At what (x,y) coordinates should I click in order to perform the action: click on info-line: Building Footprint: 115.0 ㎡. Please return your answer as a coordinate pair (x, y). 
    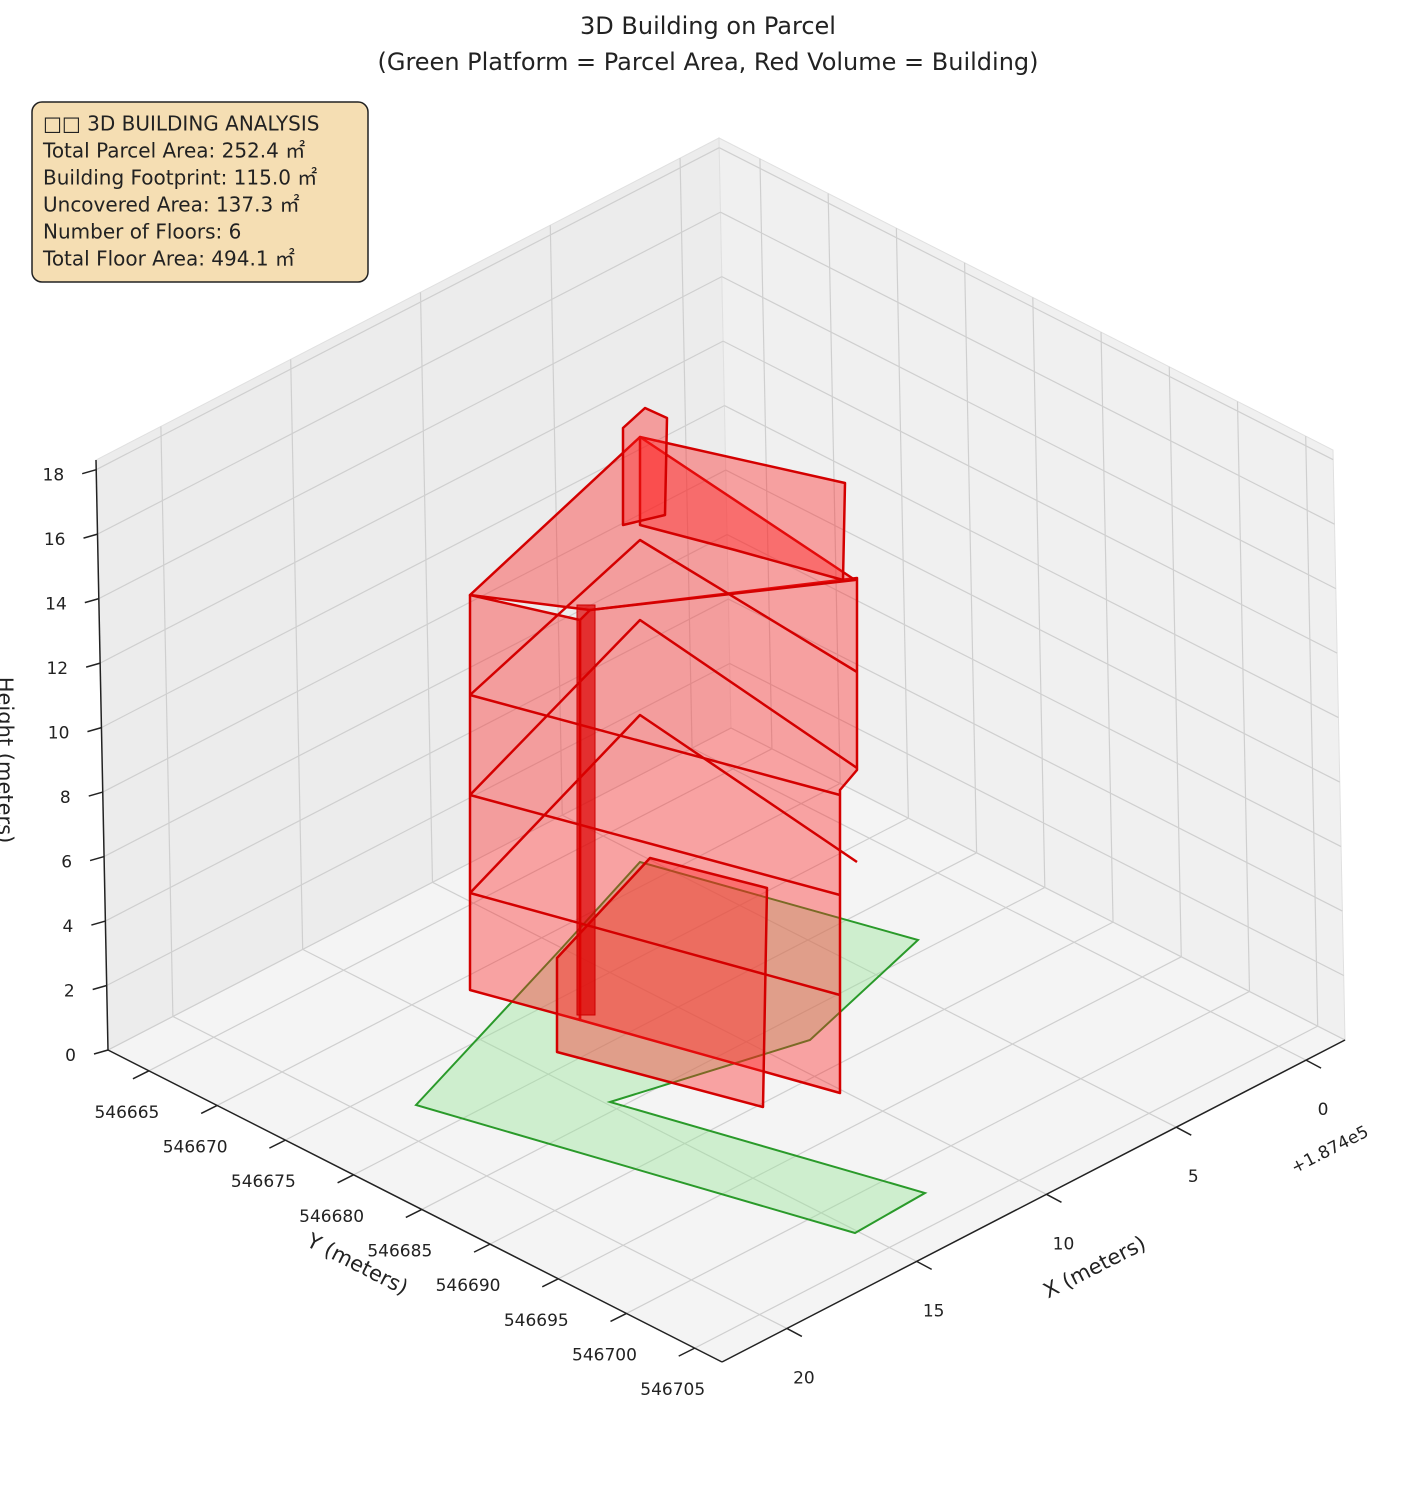
    Looking at the image, I should click on (180, 178).